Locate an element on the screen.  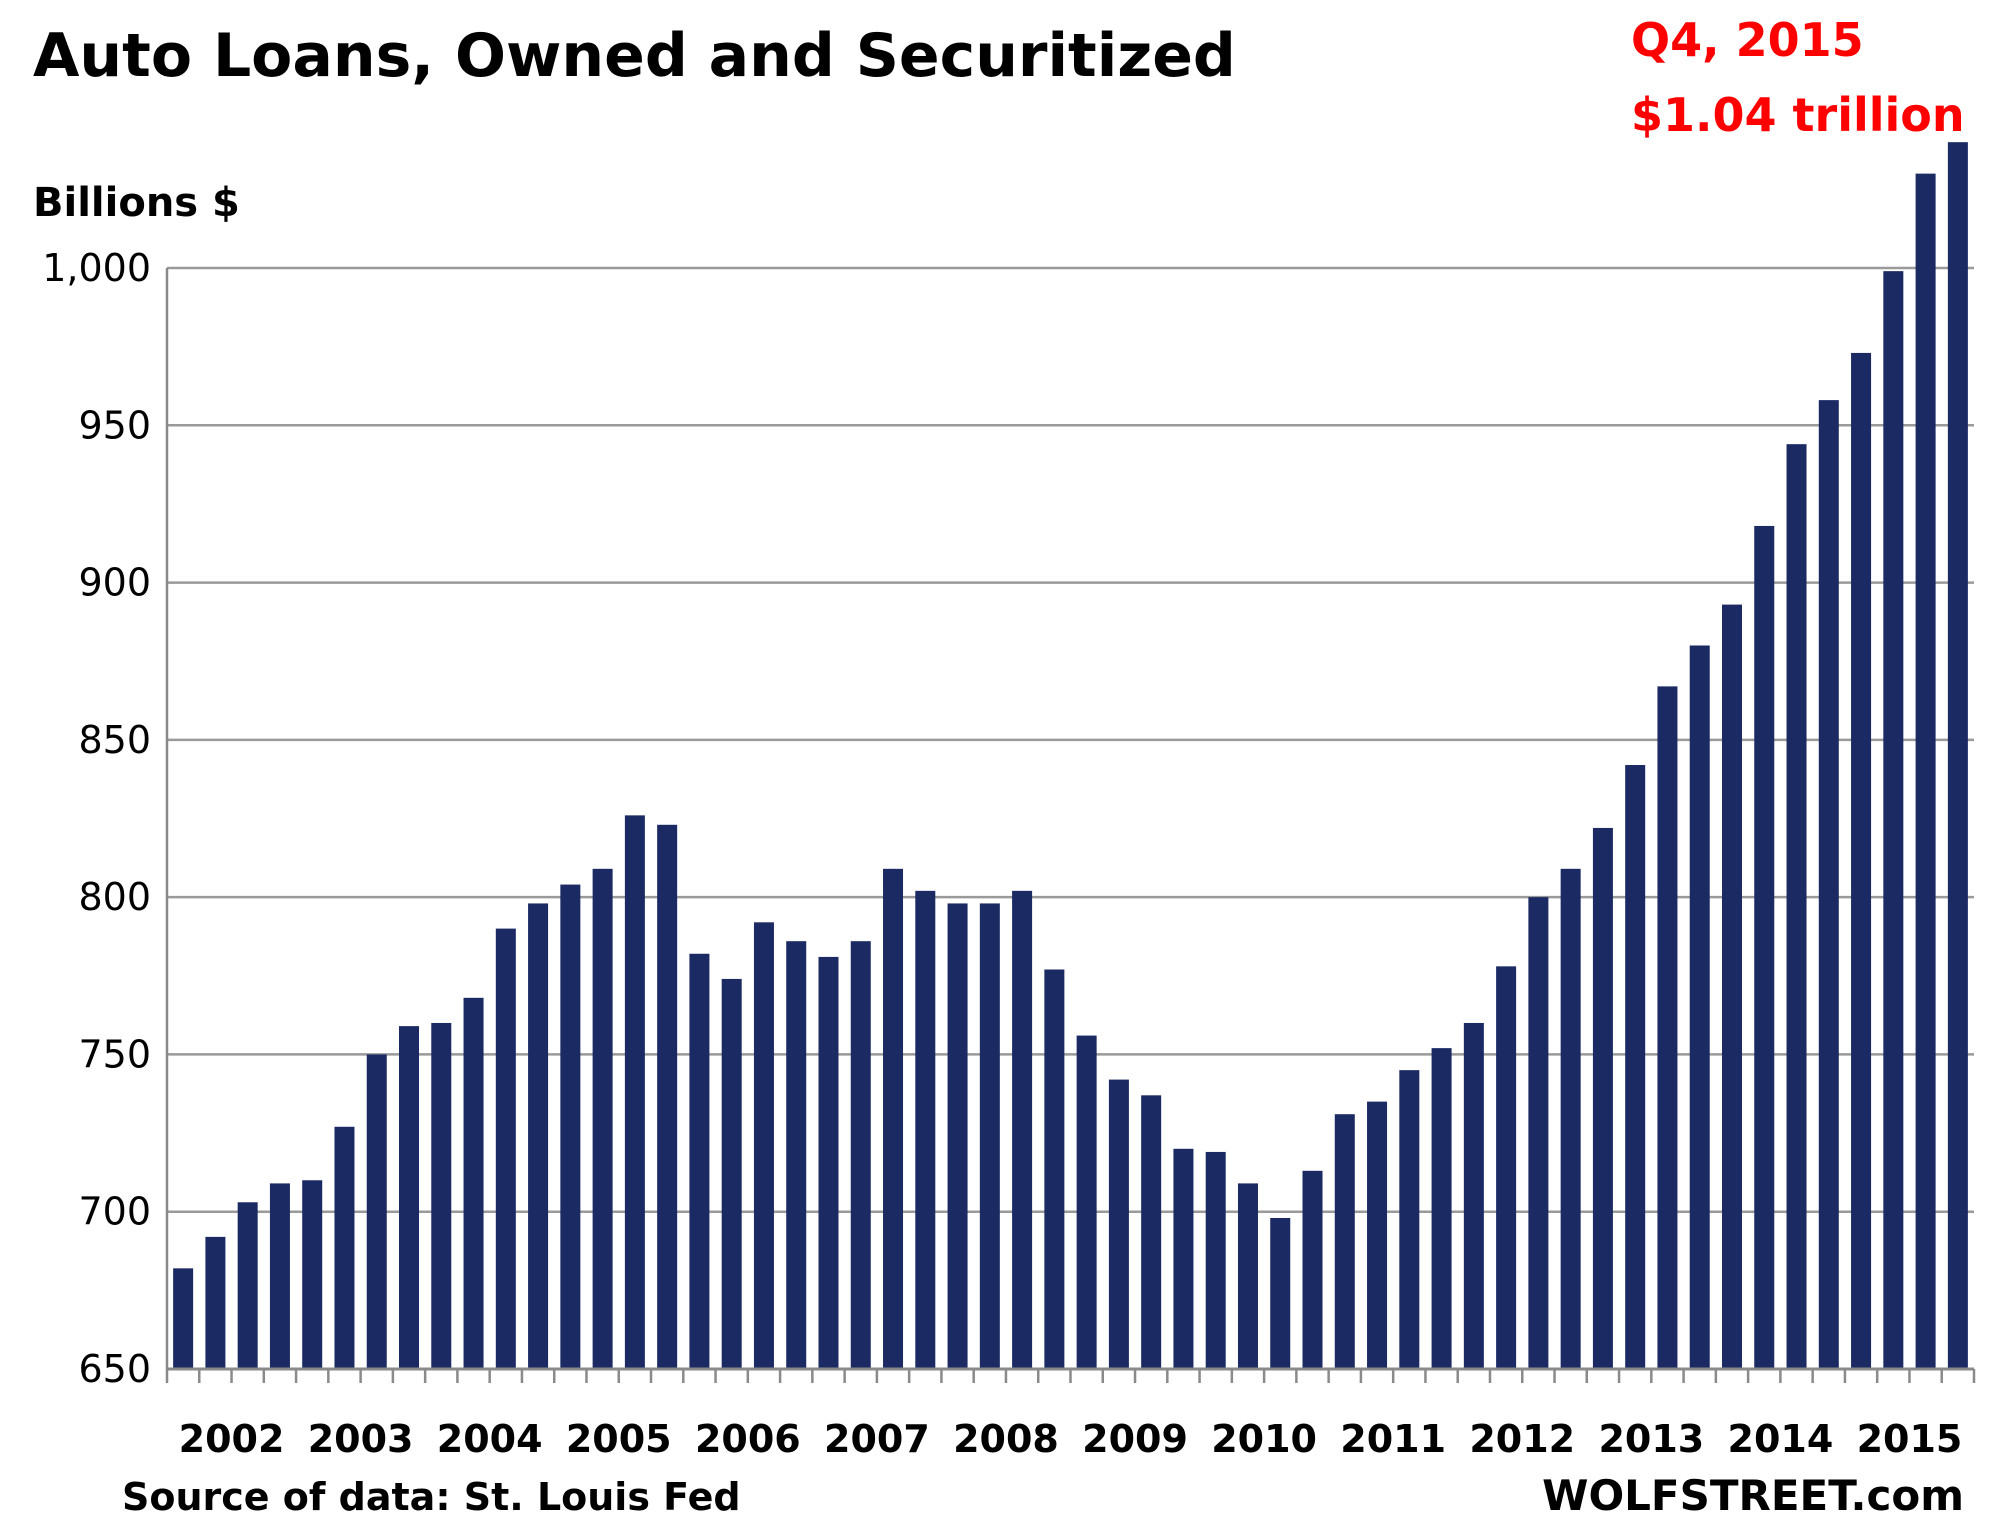
y-tick-label: 750 is located at coordinates (114, 1054).